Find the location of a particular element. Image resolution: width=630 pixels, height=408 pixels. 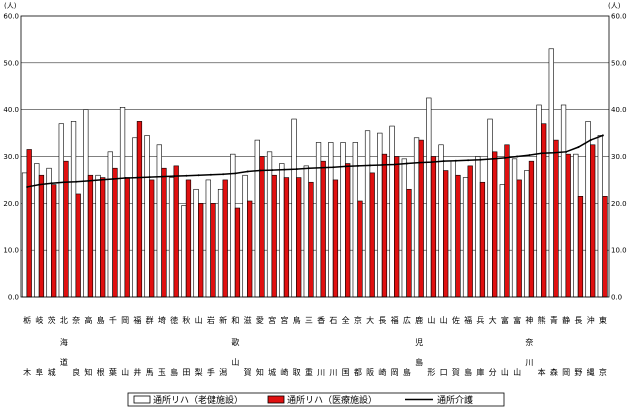

y-tick-label-right: 20.0 is located at coordinates (619, 204).